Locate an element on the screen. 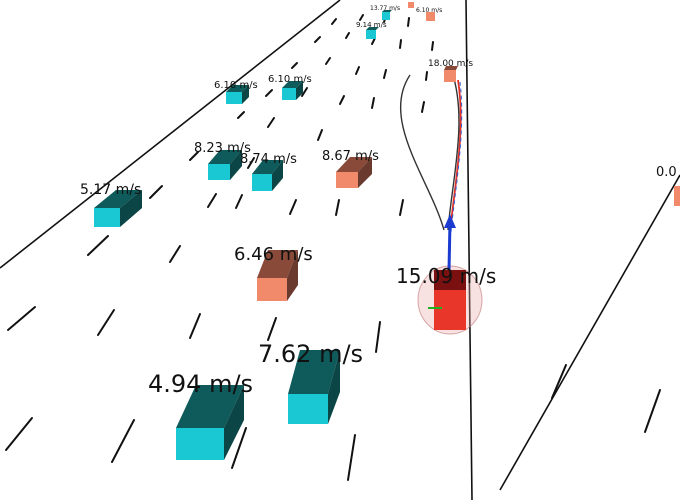 The width and height of the screenshot is (680, 500). vehicle-v6 is located at coordinates (267, 175).